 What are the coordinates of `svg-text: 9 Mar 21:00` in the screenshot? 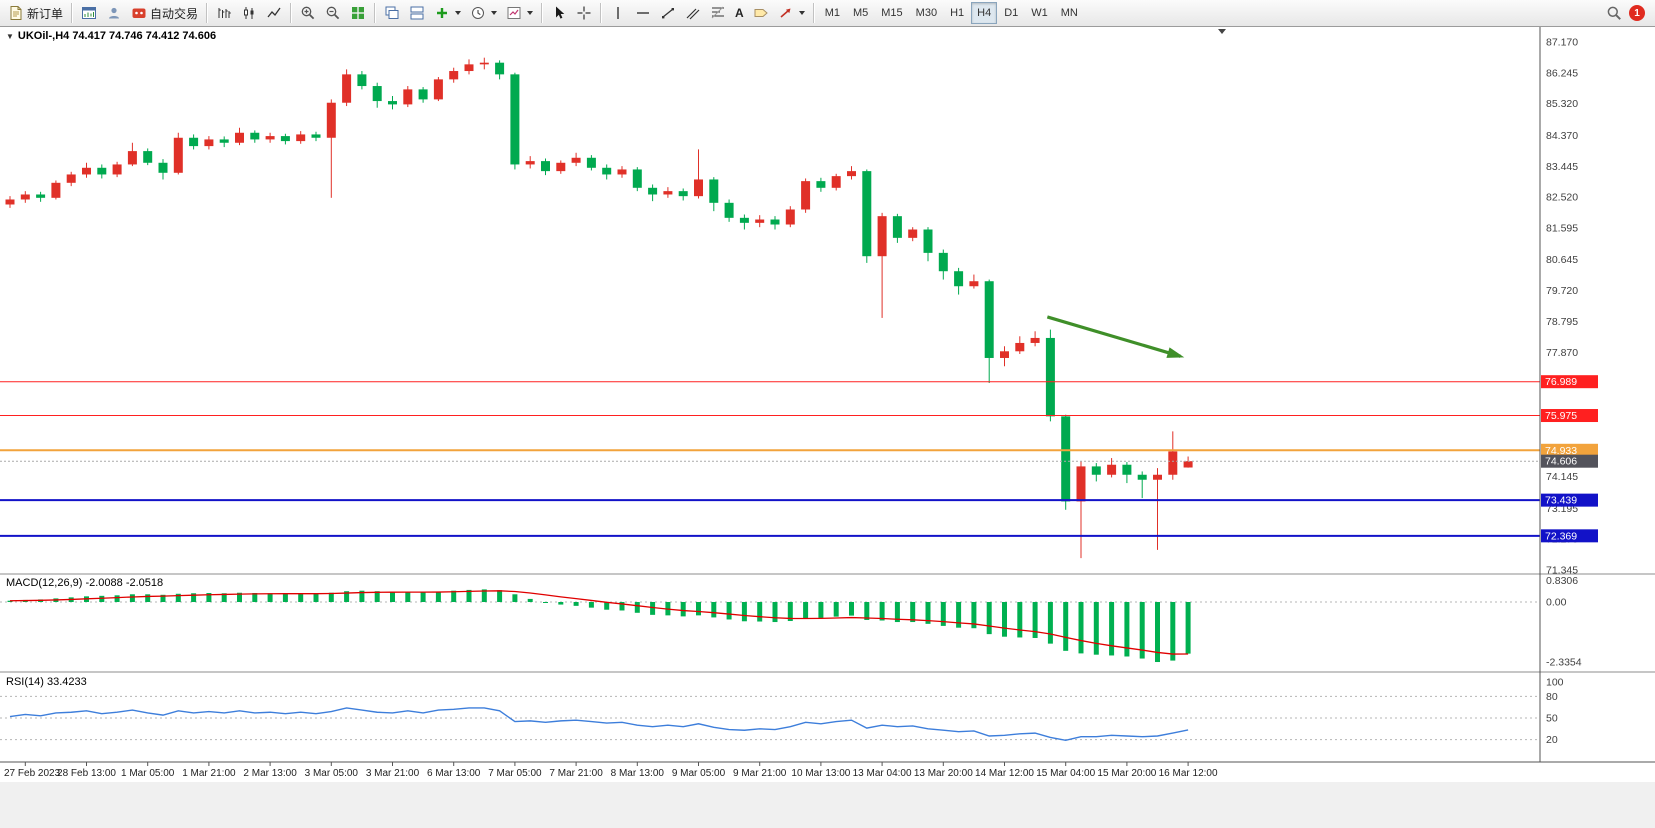 It's located at (760, 773).